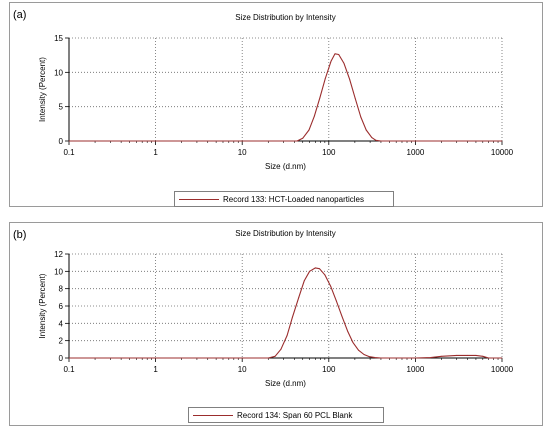  What do you see at coordinates (20, 15) in the screenshot?
I see `panel-label: (a)` at bounding box center [20, 15].